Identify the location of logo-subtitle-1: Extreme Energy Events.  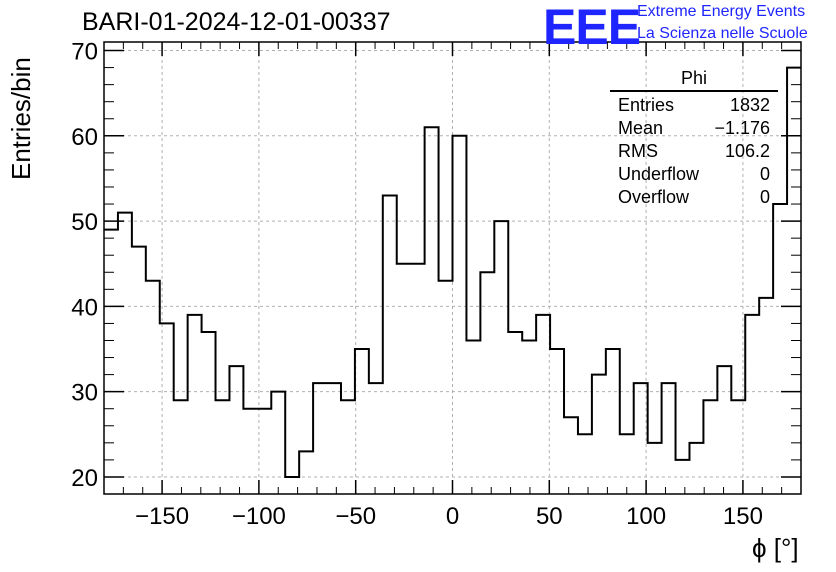
(721, 11).